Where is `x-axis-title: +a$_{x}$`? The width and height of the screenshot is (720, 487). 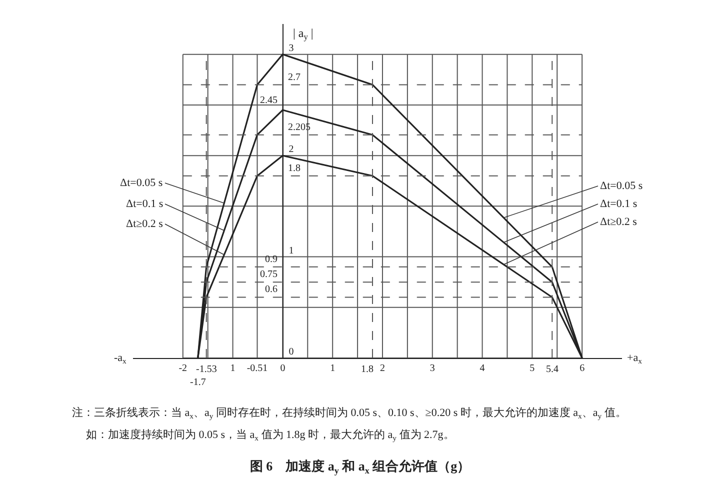
x-axis-title: +a$_{x}$ is located at coordinates (634, 359).